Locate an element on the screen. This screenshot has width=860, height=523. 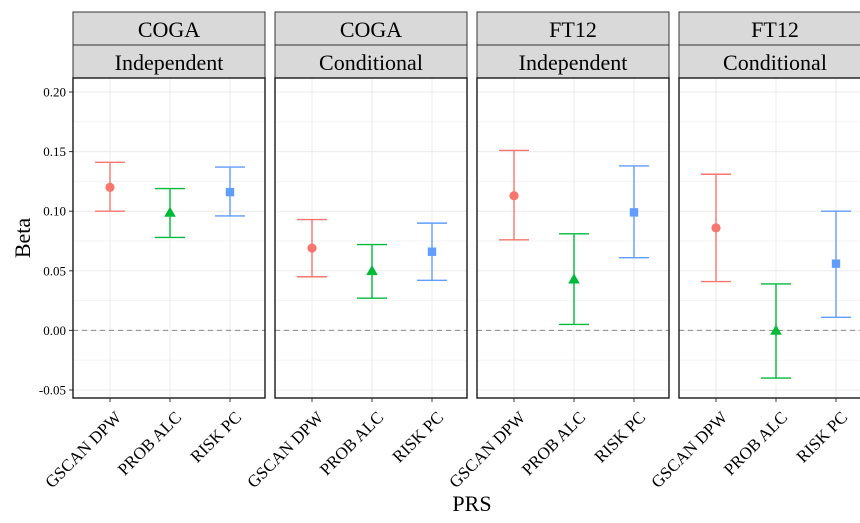
x-axis-title: PRS is located at coordinates (471, 503).